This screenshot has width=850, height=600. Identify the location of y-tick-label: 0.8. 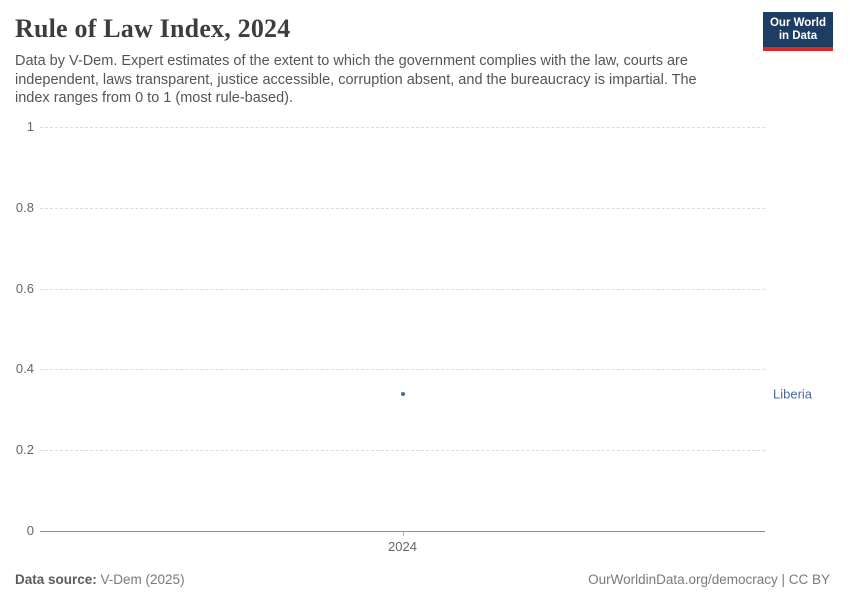
(24, 207).